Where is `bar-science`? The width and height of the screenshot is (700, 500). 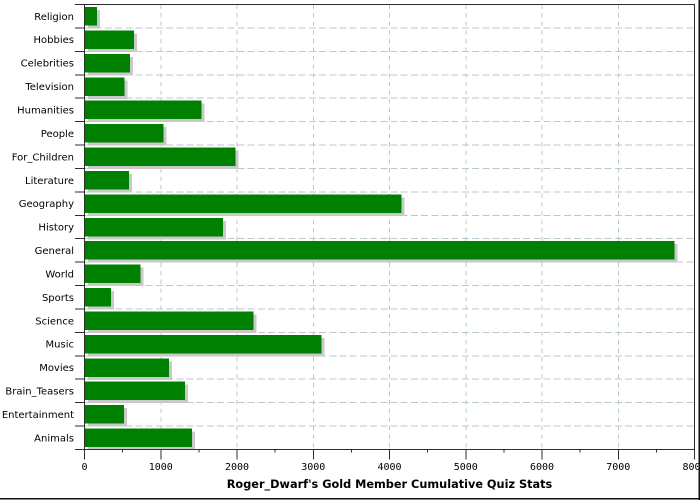 bar-science is located at coordinates (169, 320).